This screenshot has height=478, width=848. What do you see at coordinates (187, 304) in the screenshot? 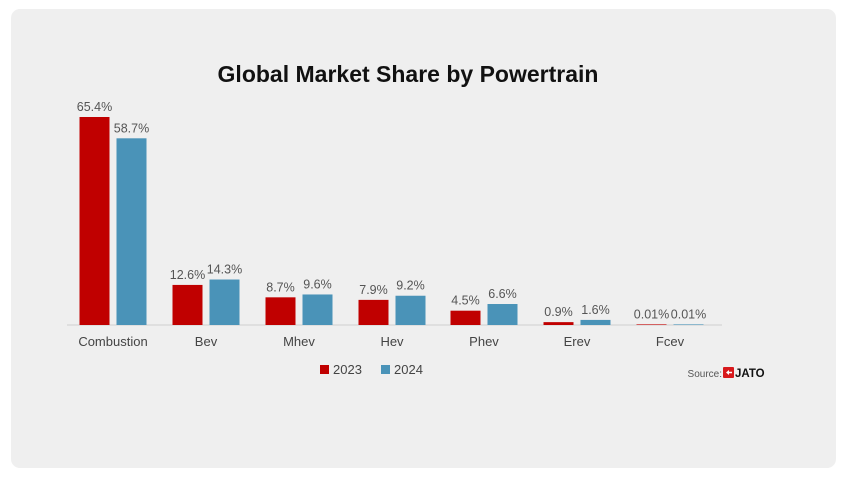
I see `bar-bev-2023` at bounding box center [187, 304].